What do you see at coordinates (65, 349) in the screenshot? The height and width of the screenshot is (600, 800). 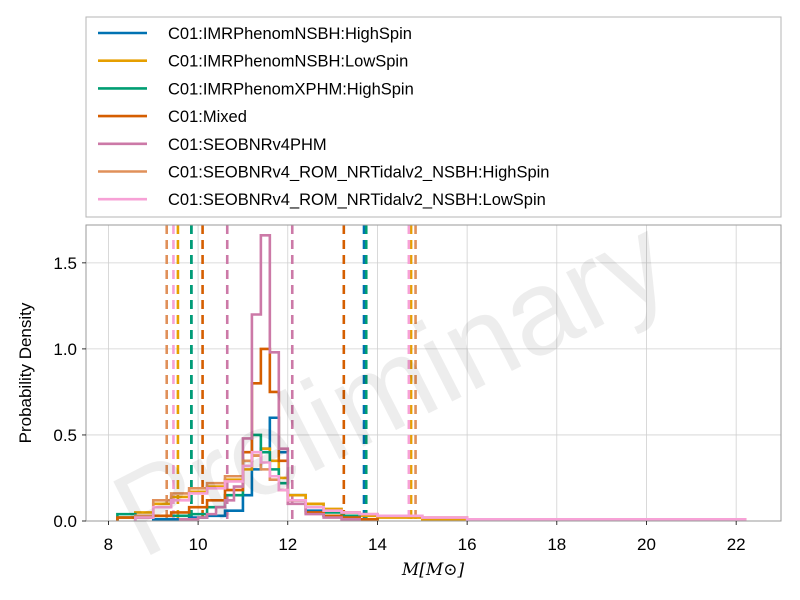 I see `y-tick-label: 1.0` at bounding box center [65, 349].